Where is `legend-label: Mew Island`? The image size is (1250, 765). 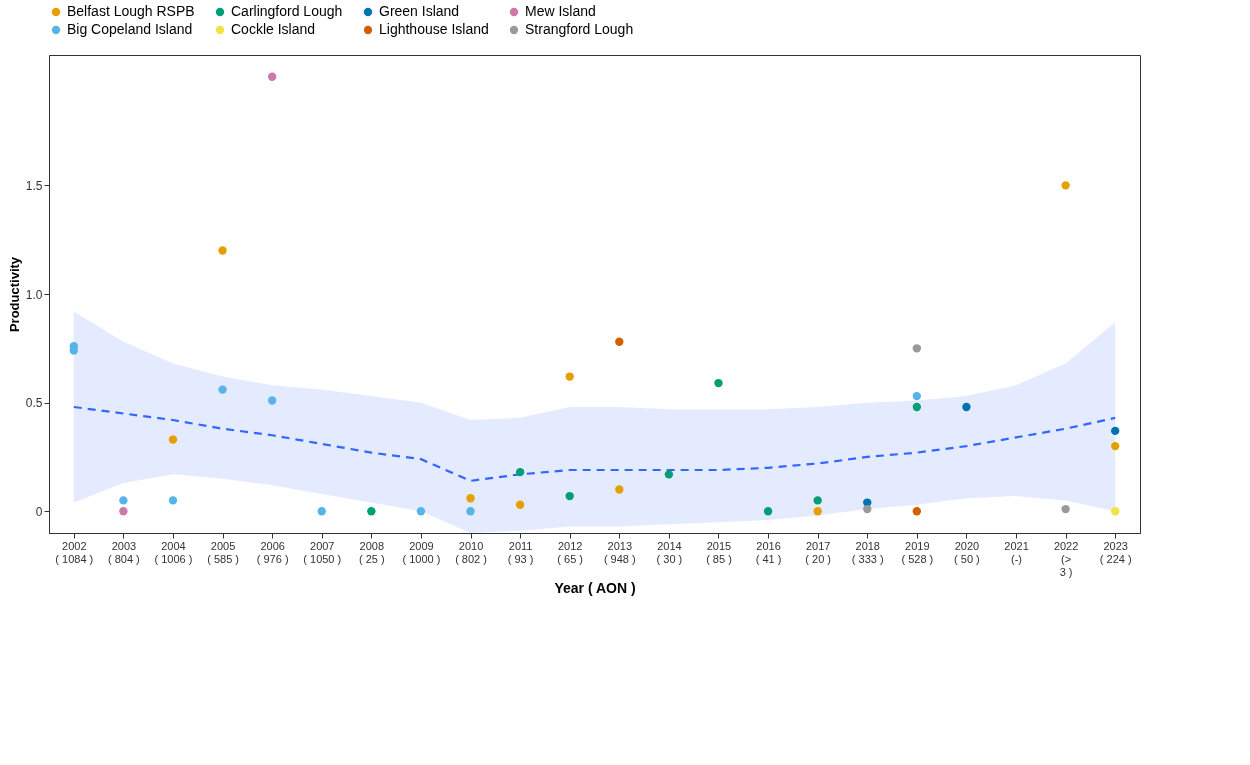 legend-label: Mew Island is located at coordinates (560, 11).